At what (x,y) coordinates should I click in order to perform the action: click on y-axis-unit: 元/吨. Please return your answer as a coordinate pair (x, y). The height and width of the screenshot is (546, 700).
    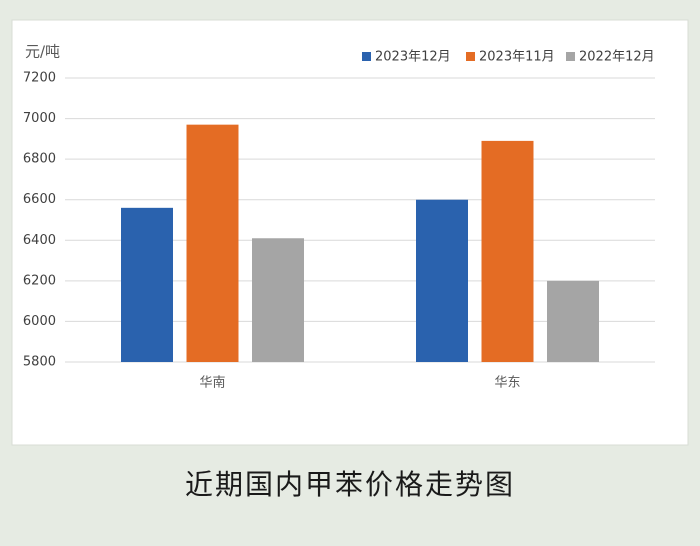
    Looking at the image, I should click on (42, 52).